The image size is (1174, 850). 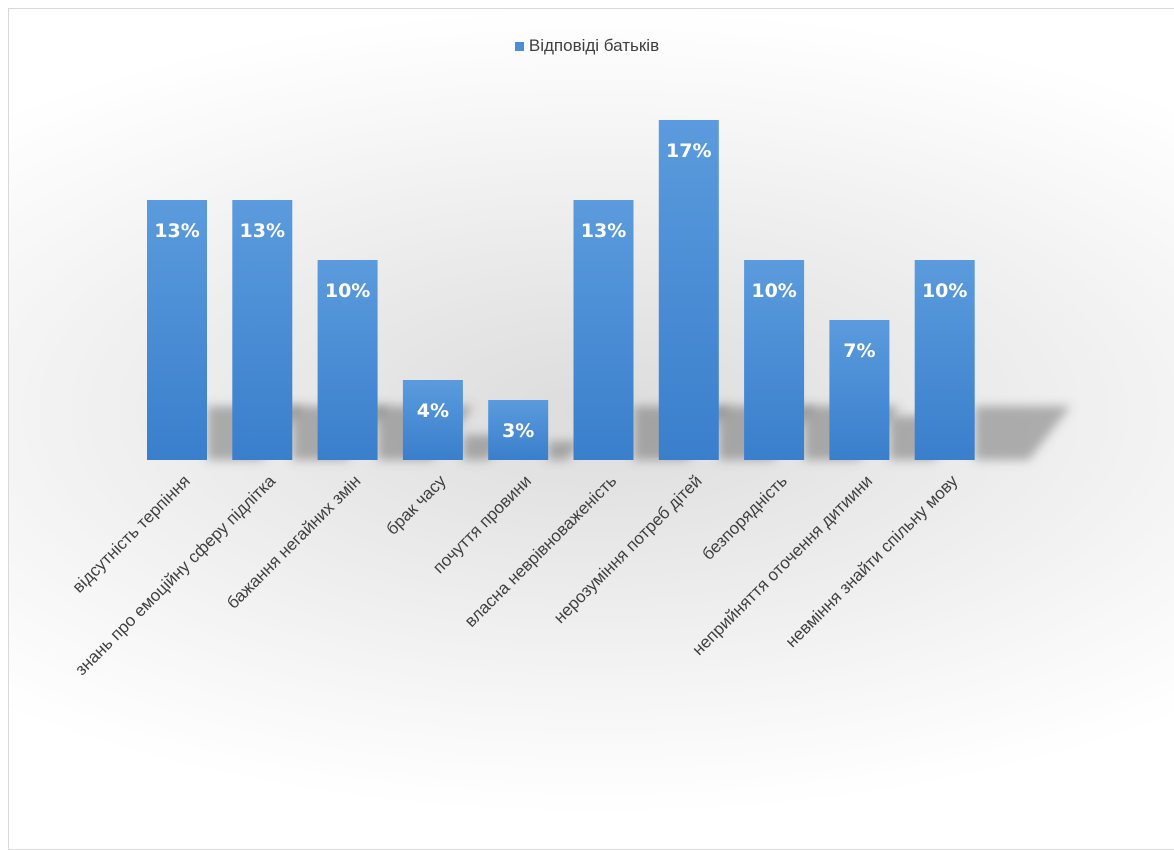 What do you see at coordinates (541, 551) in the screenshot?
I see `category-label-6: власна неврівноваженість` at bounding box center [541, 551].